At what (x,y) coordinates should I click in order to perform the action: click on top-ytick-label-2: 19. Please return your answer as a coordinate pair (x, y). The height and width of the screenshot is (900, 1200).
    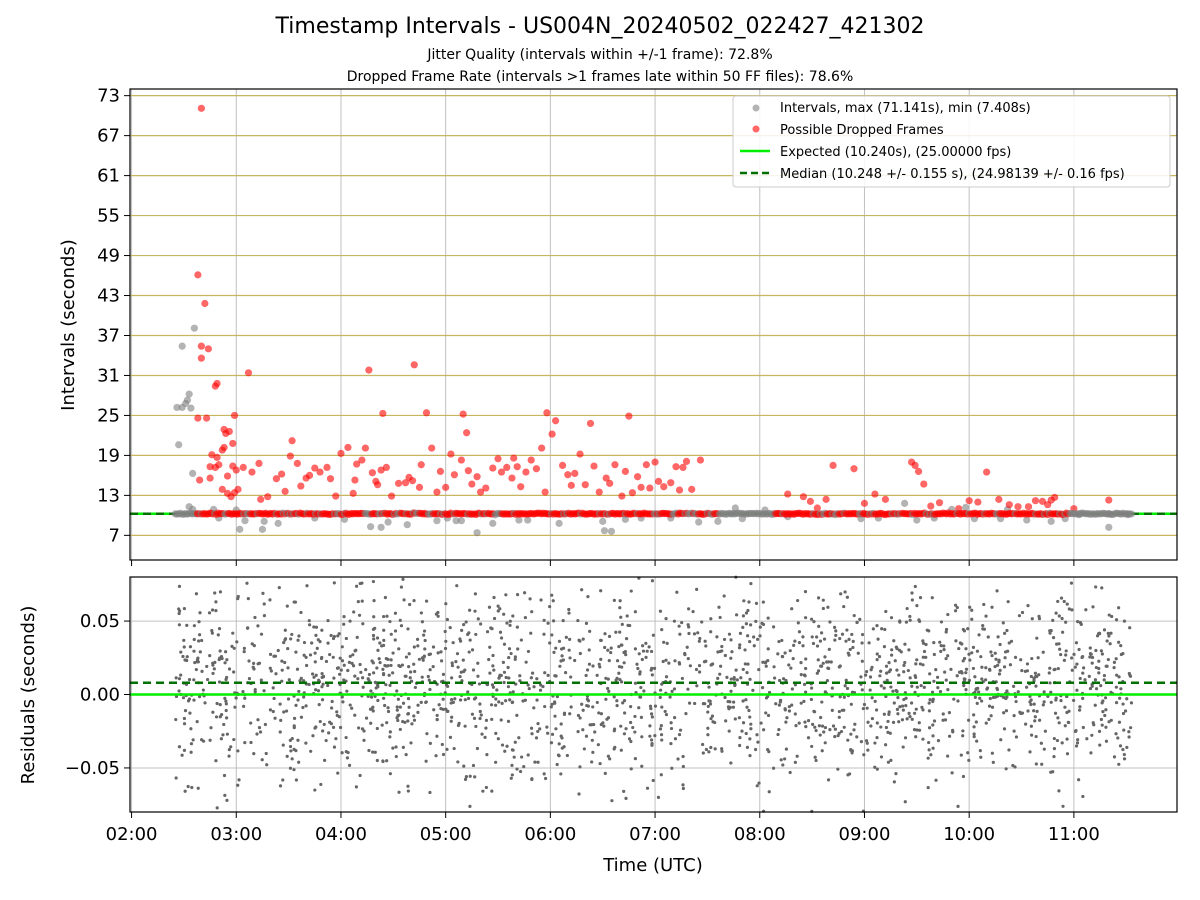
    Looking at the image, I should click on (108, 455).